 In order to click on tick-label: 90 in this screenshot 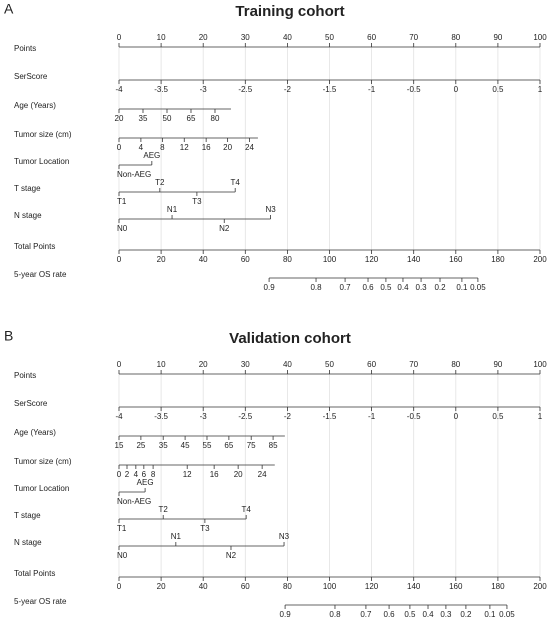, I will do `click(497, 364)`.